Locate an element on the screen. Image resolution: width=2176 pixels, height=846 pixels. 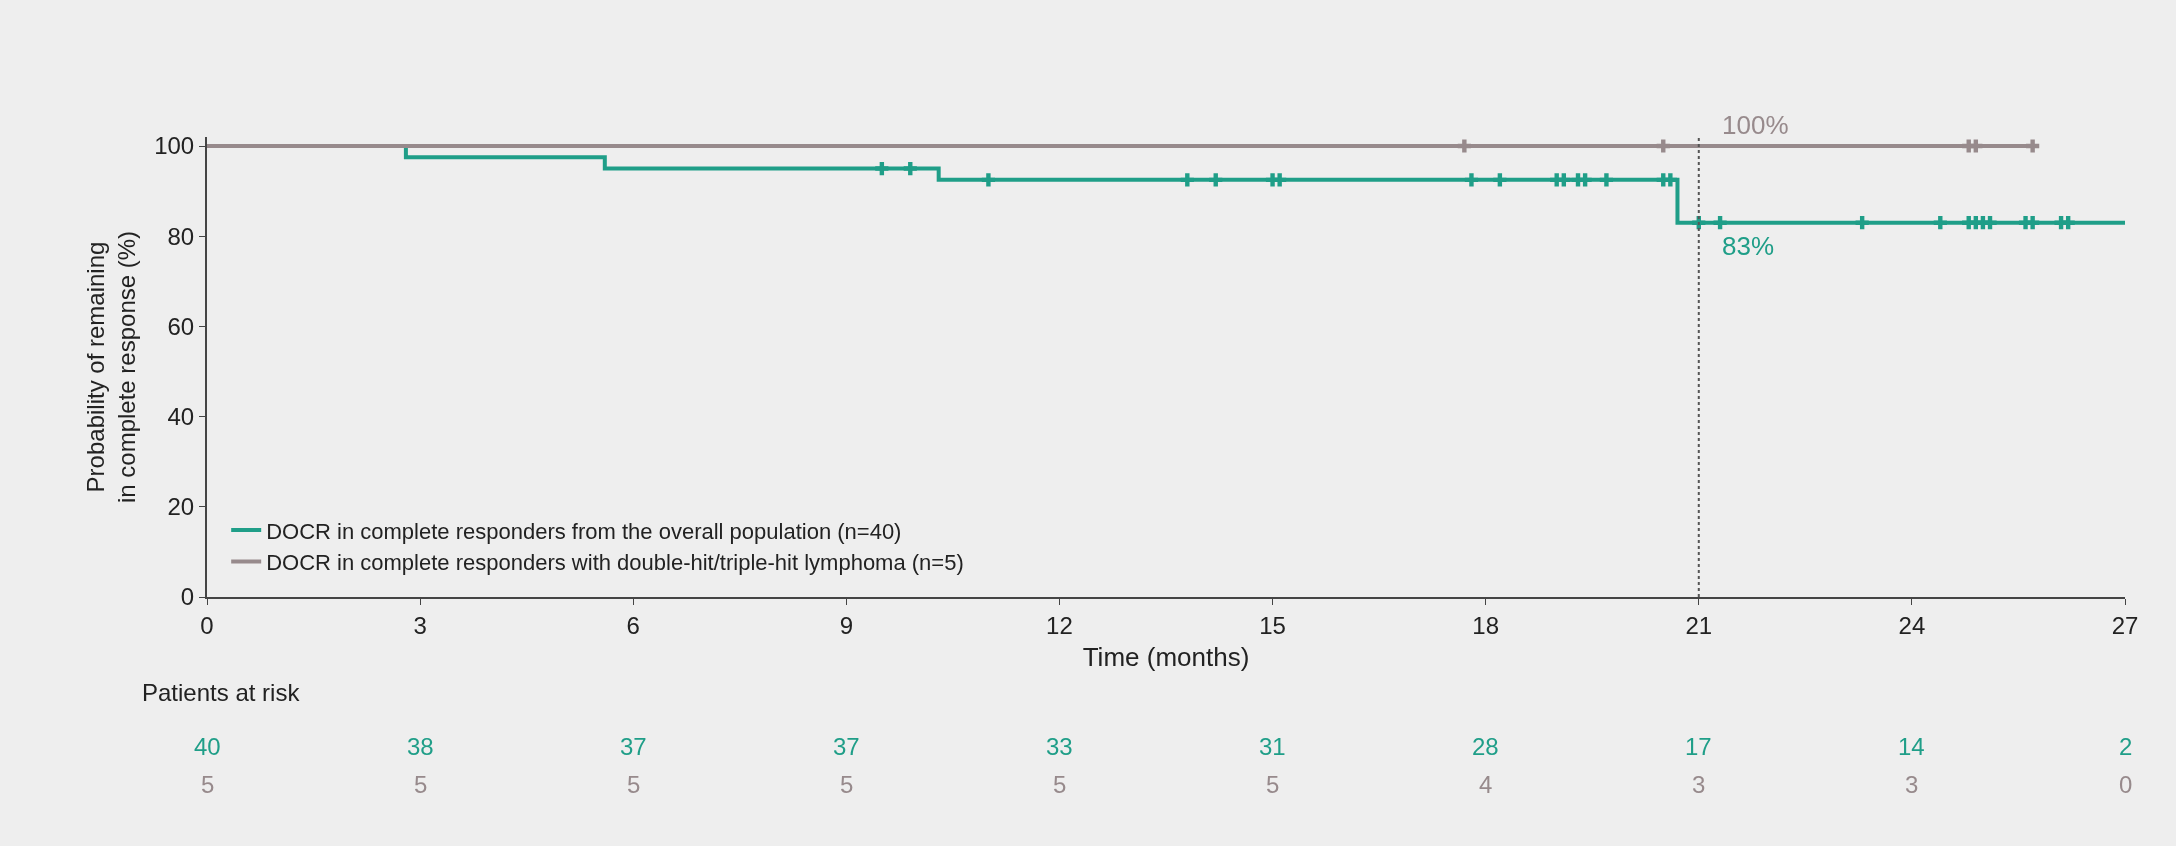
x-tick-label: 3 is located at coordinates (420, 625).